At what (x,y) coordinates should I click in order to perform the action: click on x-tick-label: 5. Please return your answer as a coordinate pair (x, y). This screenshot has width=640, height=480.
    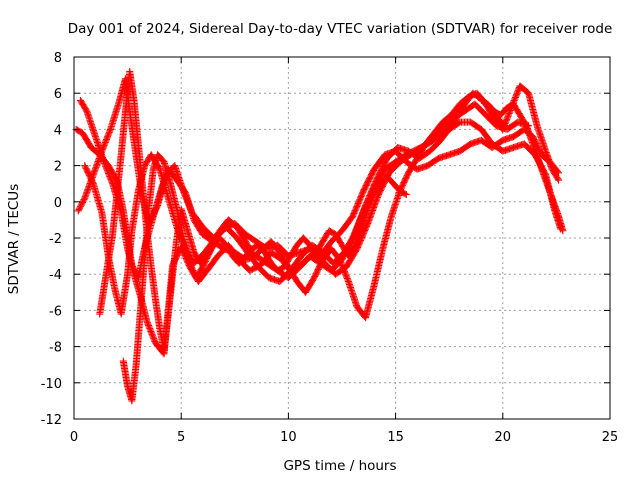
    Looking at the image, I should click on (181, 437).